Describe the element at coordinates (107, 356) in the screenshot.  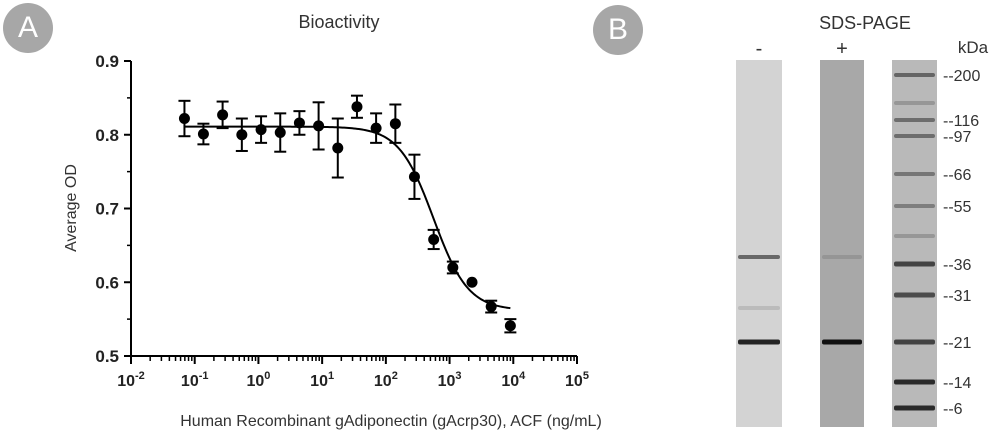
I see `y-tick-label: 0.5` at that location.